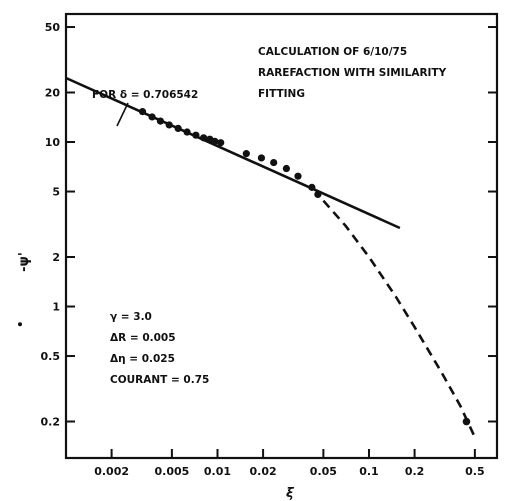 Image resolution: width=511 pixels, height=501 pixels. Describe the element at coordinates (56, 192) in the screenshot. I see `y-tick-label: 5` at that location.